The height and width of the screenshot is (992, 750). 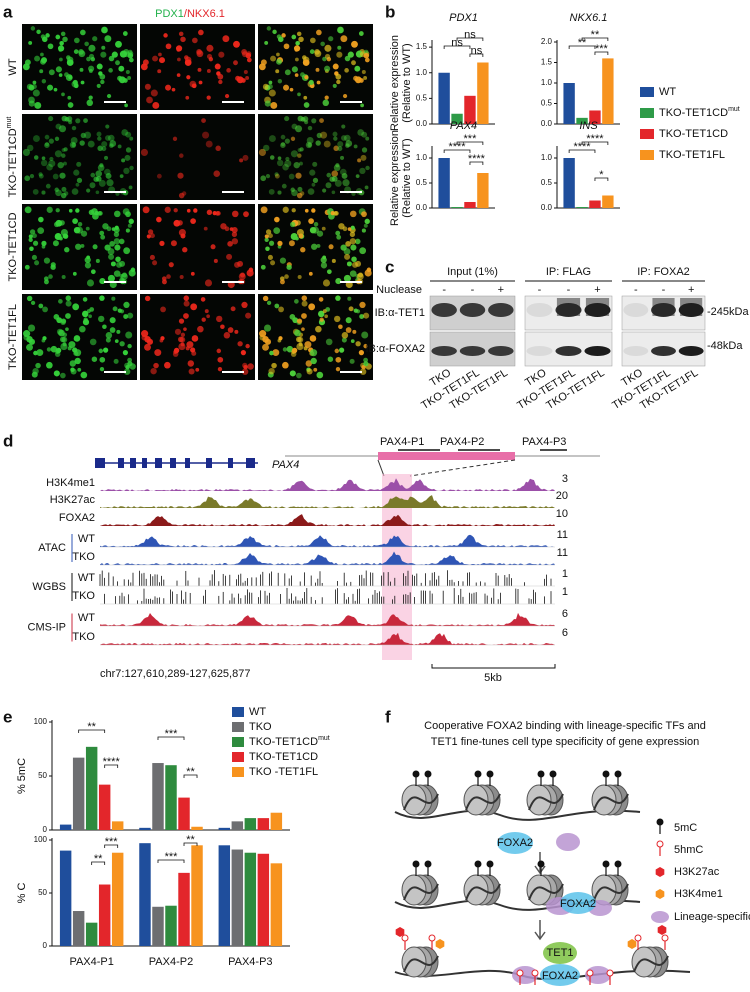 What do you see at coordinates (238, 727) in the screenshot?
I see `legend-swatch` at bounding box center [238, 727].